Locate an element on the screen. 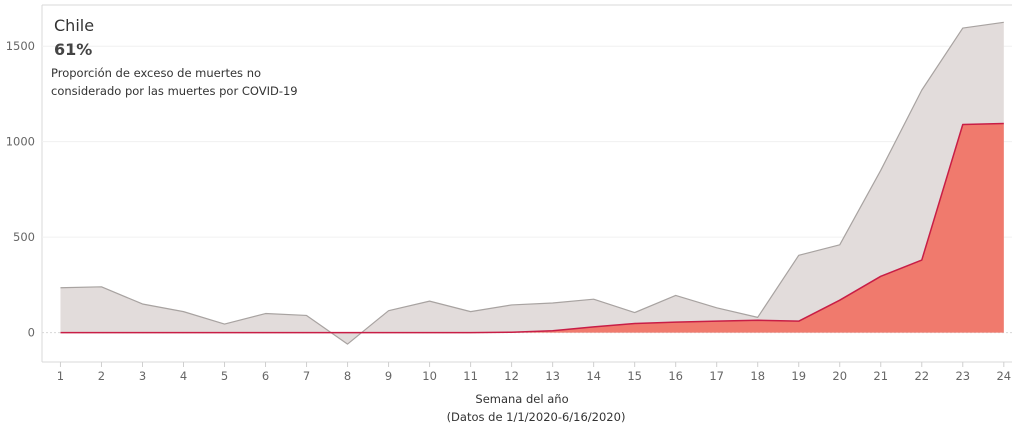  x-tick-label-1: 1 is located at coordinates (60, 376).